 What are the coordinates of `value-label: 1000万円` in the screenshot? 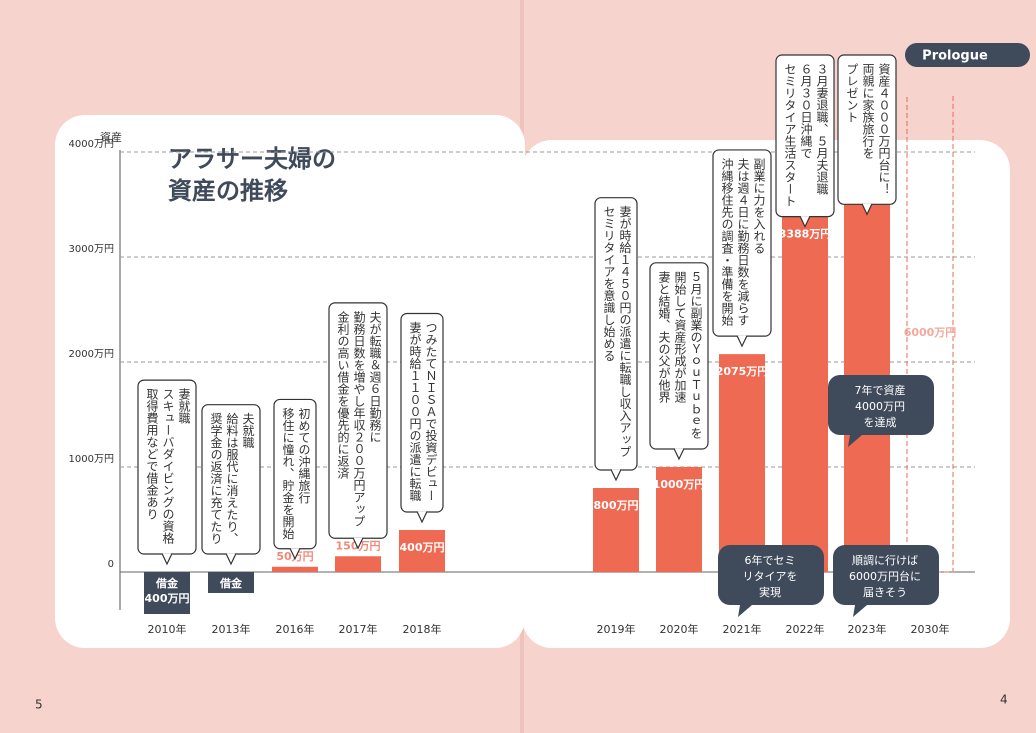 It's located at (679, 484).